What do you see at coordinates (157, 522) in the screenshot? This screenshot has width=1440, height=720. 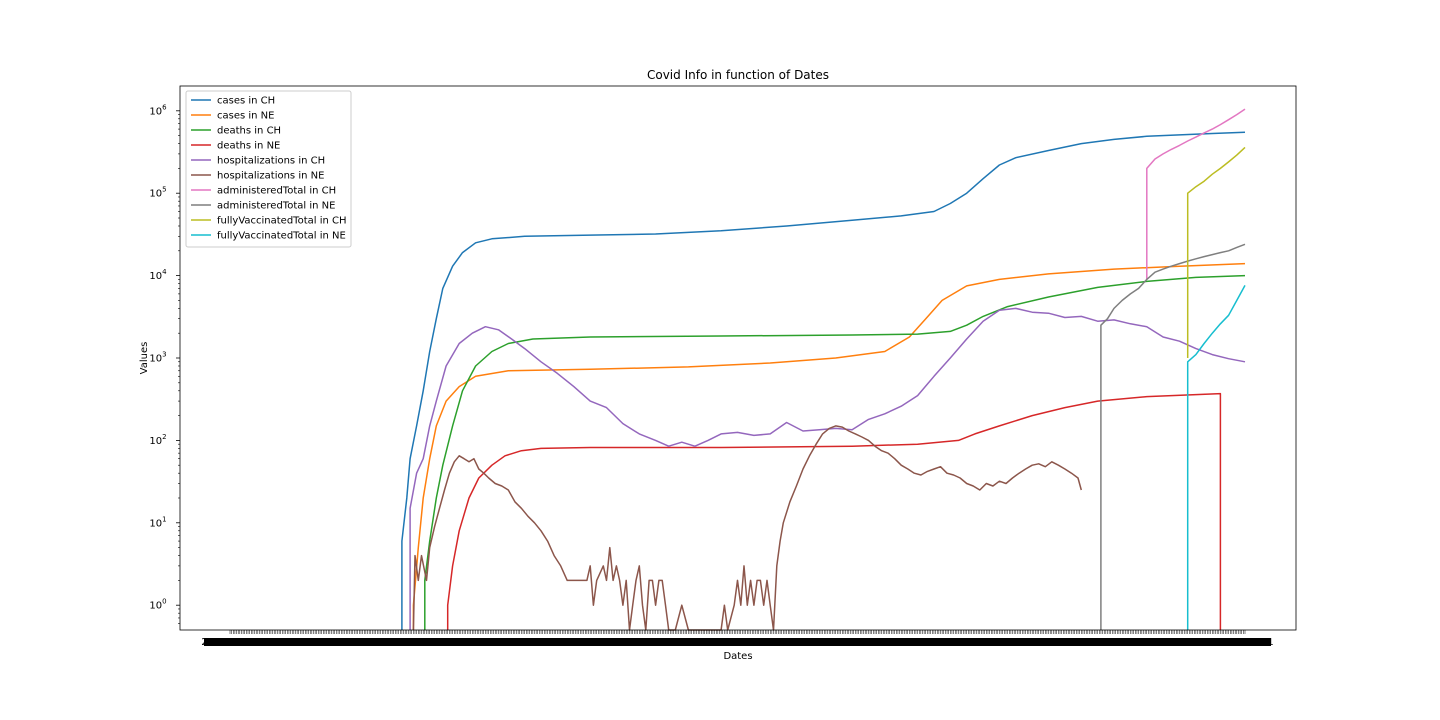 I see `y-tick-label-1: 10¹` at bounding box center [157, 522].